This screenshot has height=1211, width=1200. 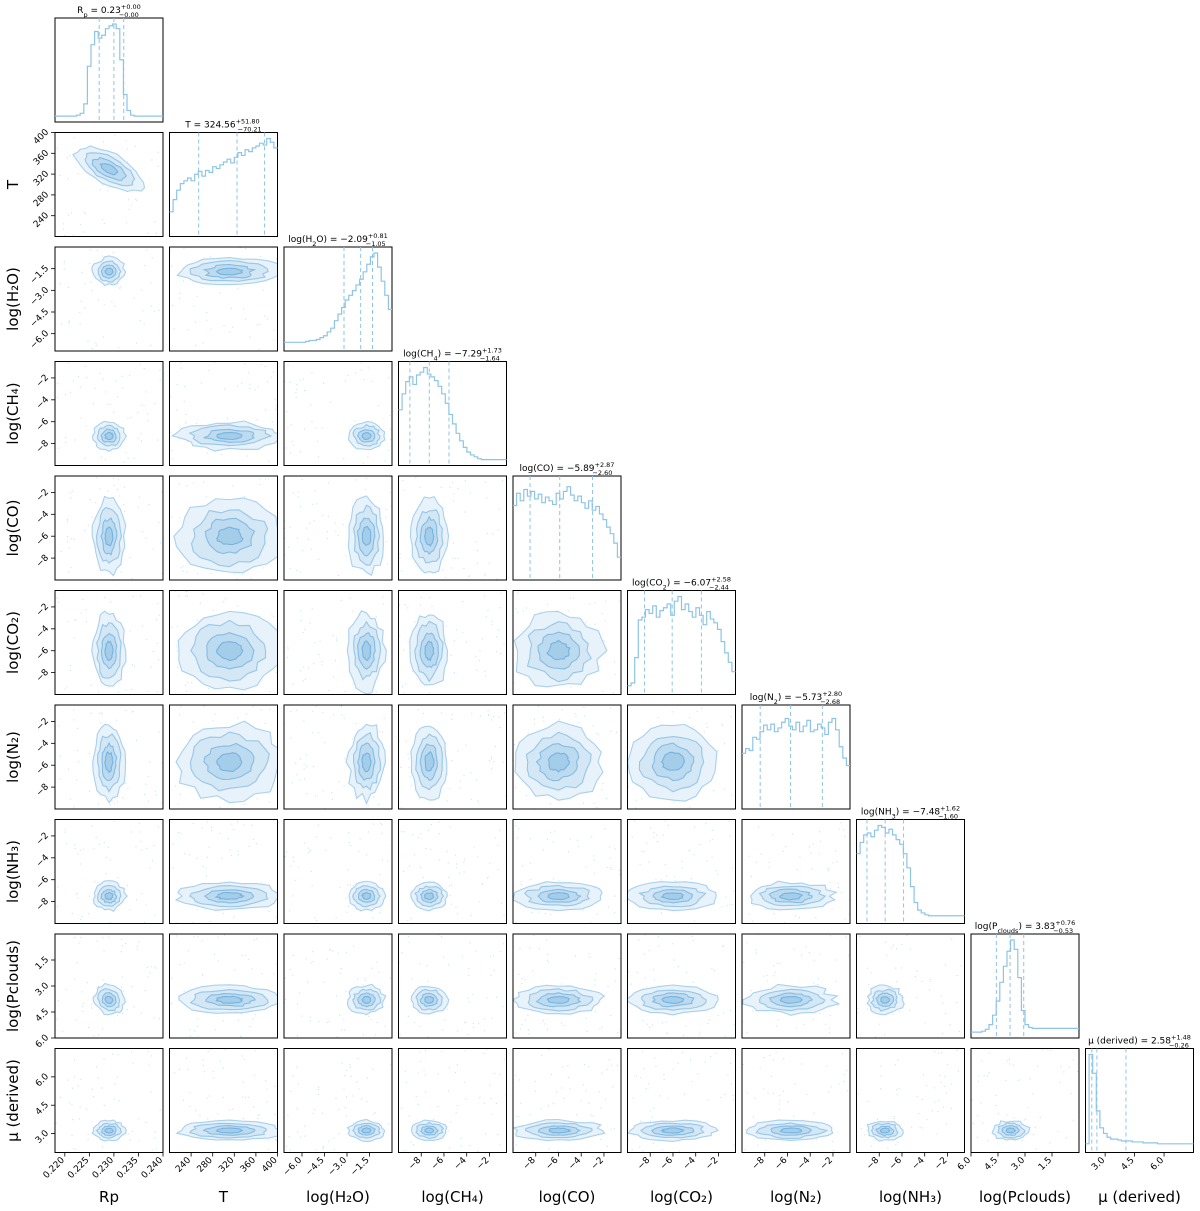 What do you see at coordinates (43, 790) in the screenshot?
I see `y-tick-label: −8` at bounding box center [43, 790].